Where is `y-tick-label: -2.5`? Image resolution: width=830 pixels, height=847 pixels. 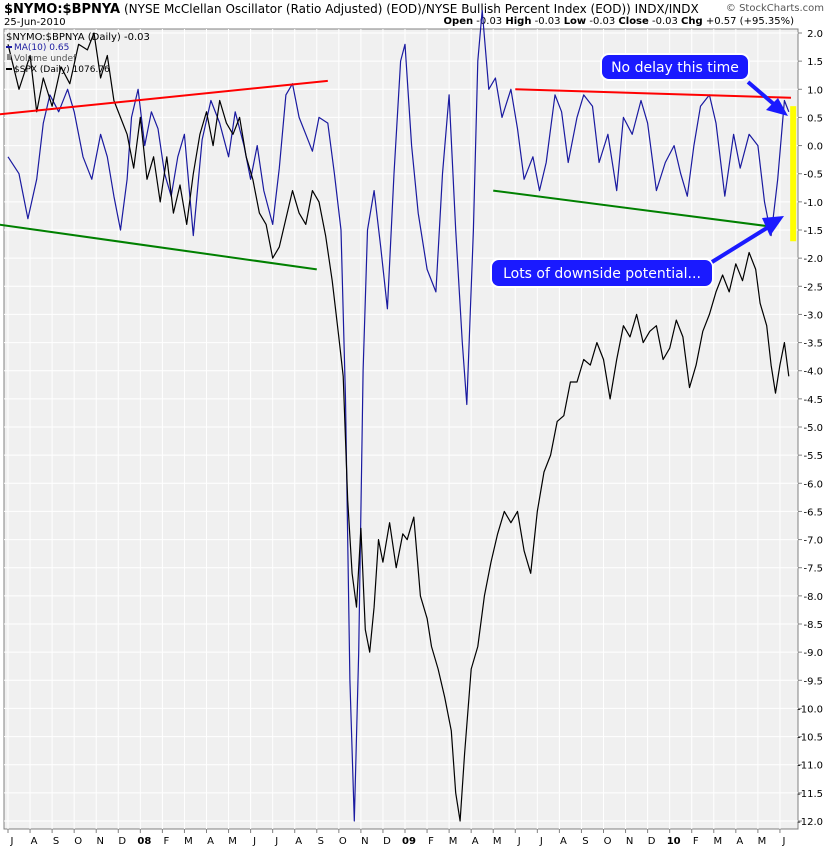 y-tick-label: -2.5 is located at coordinates (813, 287).